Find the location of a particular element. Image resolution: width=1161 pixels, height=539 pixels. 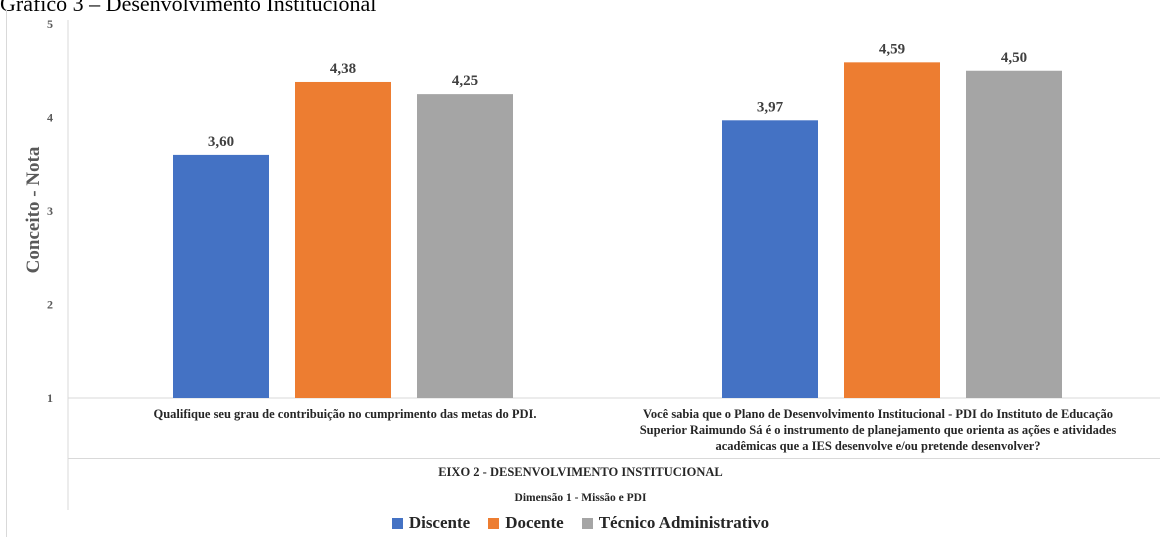

legend-item-discente: Discente is located at coordinates (431, 523).